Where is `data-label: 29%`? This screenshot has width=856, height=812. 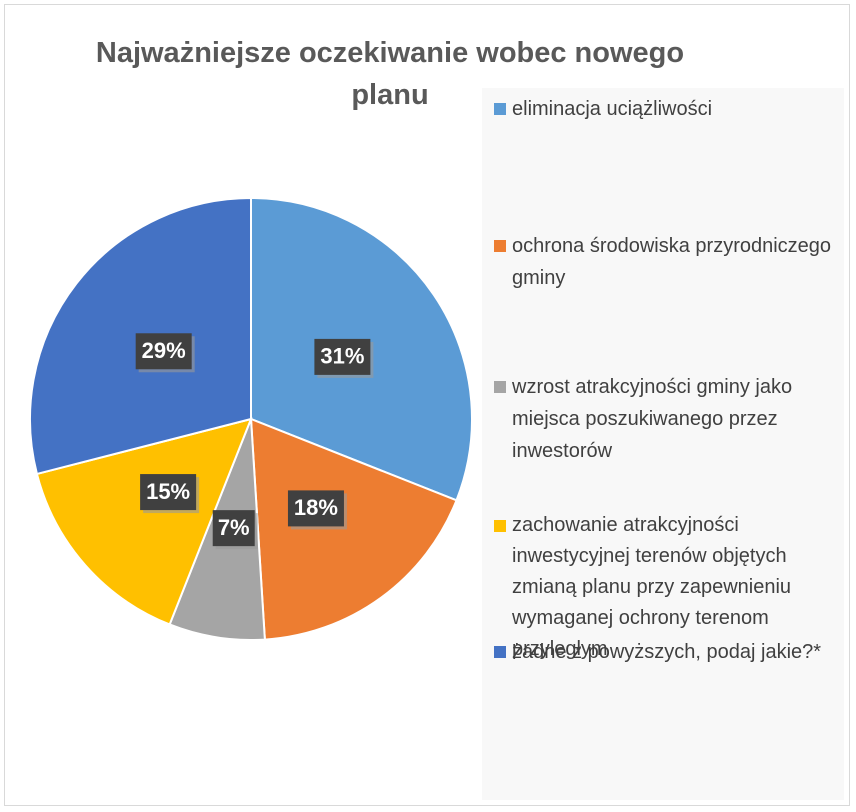 data-label: 29% is located at coordinates (164, 350).